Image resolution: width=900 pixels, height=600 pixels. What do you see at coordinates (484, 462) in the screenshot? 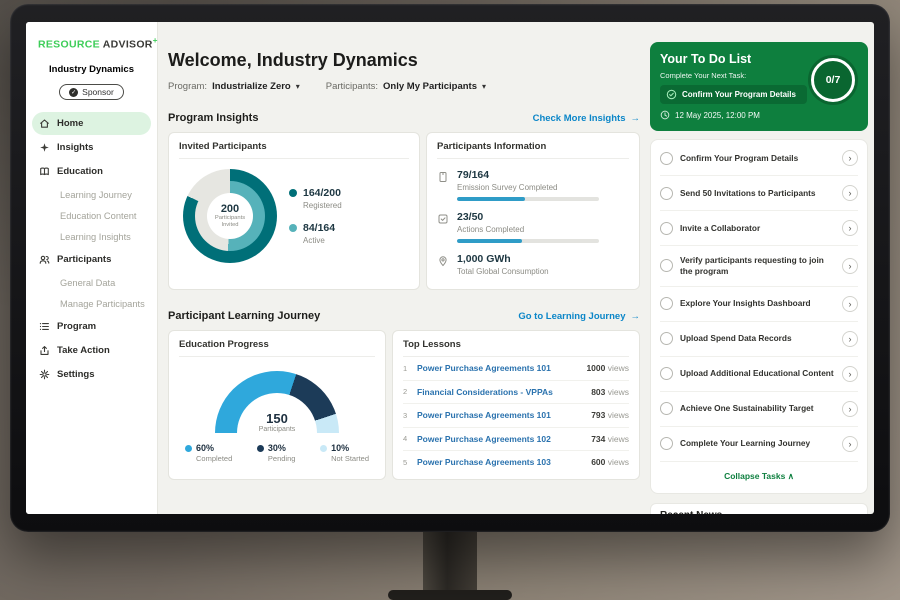
I see `lesson-link: Power Purchase Agreements 103` at bounding box center [484, 462].